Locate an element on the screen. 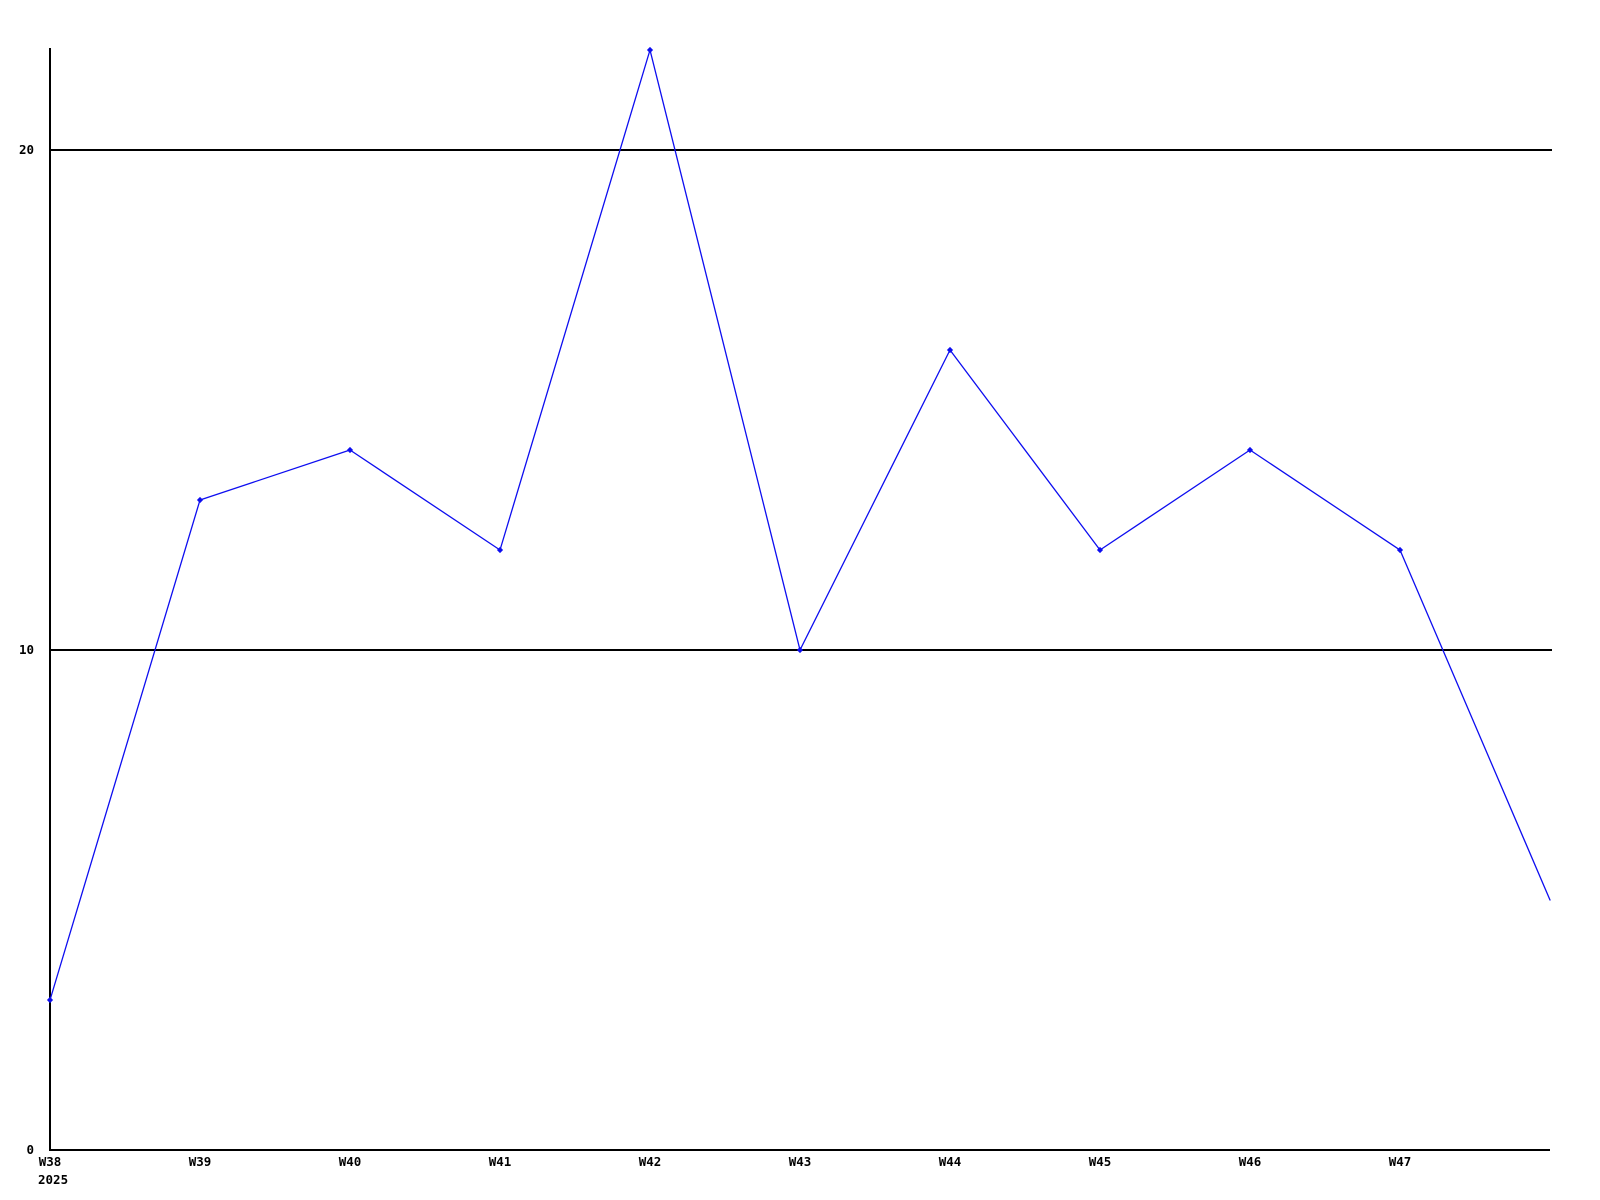 This screenshot has height=1200, width=1600. x-tick-label: W38 is located at coordinates (50, 1161).